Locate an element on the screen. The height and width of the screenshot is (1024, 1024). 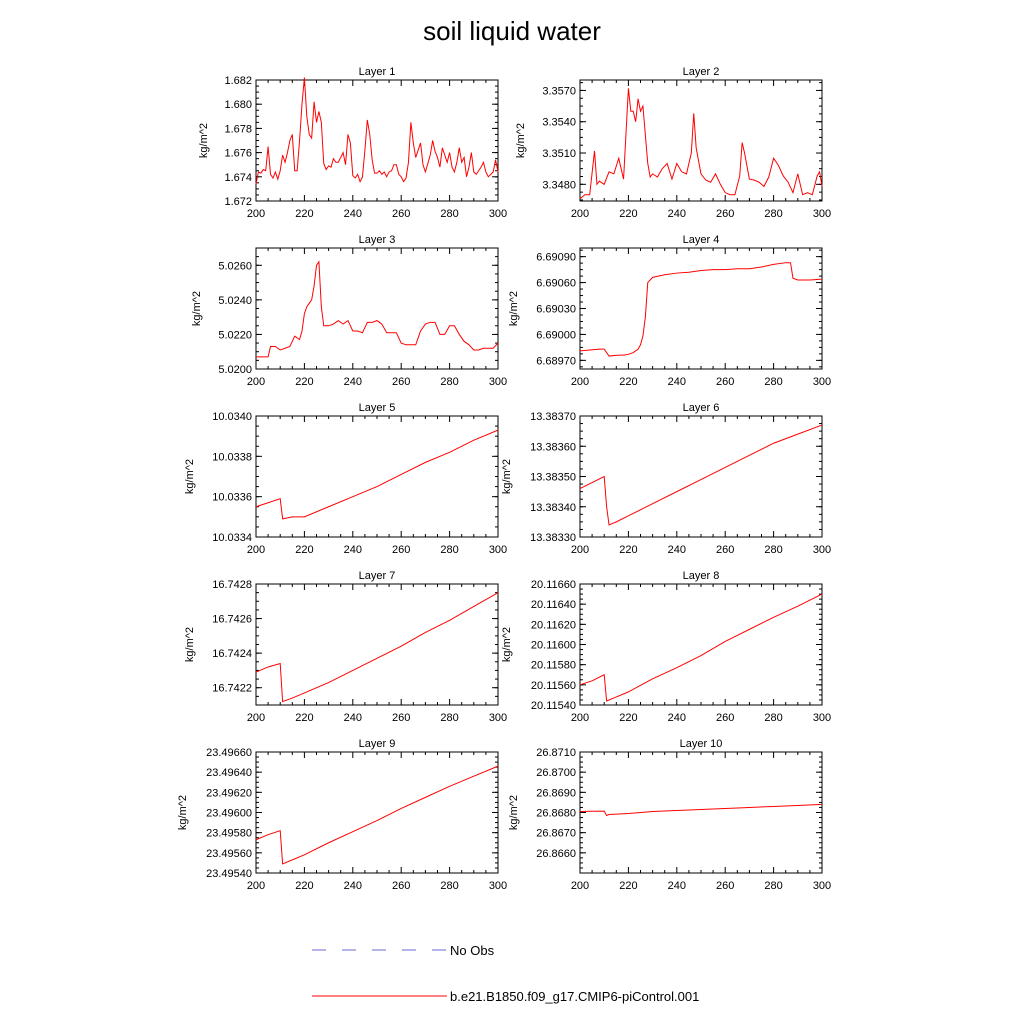
y-tick-label: 3.3540 is located at coordinates (559, 123).